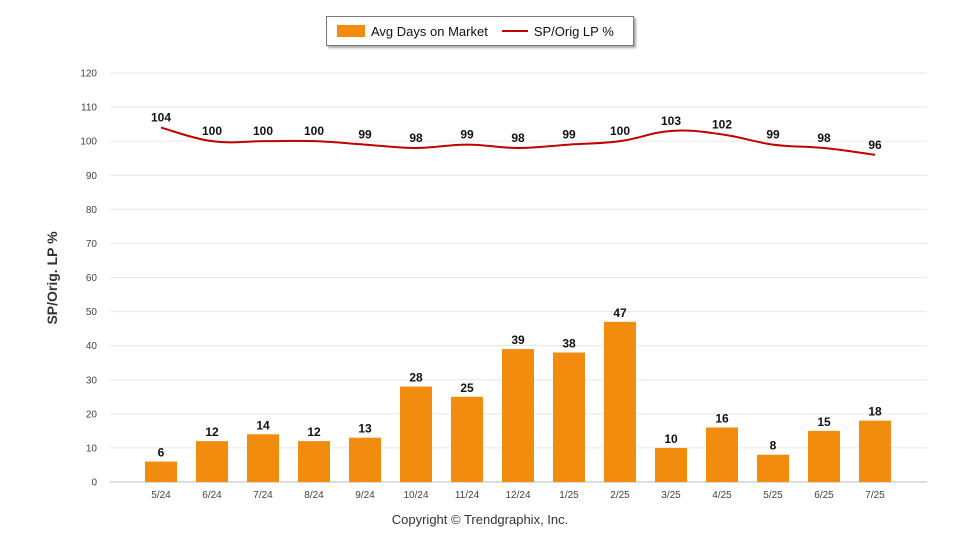  Describe the element at coordinates (212, 495) in the screenshot. I see `x-tick-label: 6/24` at that location.